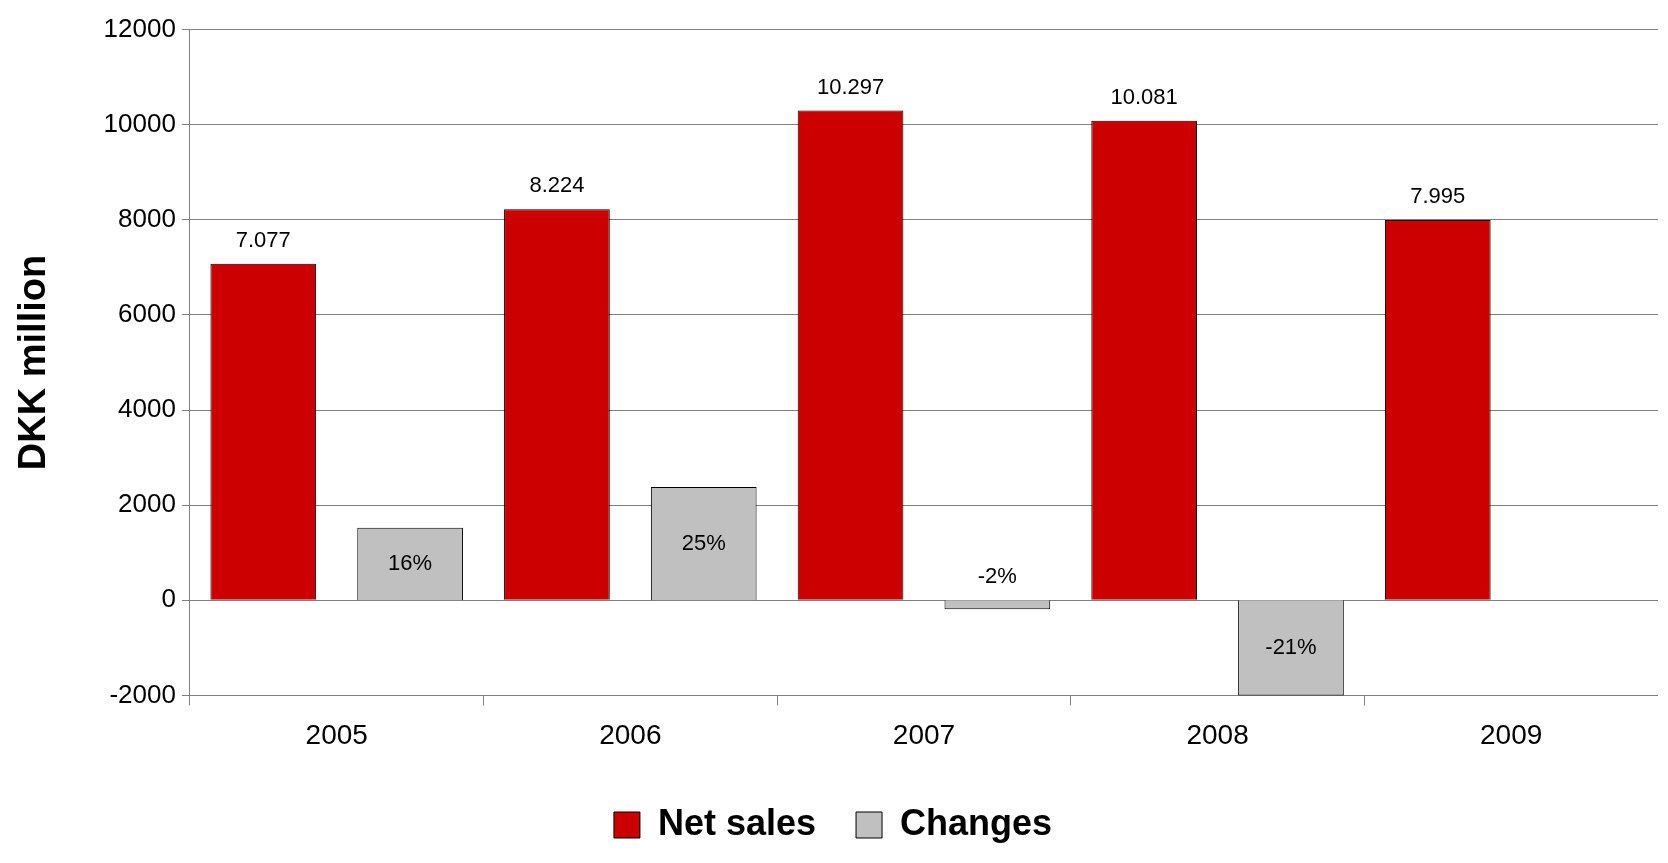  What do you see at coordinates (139, 27) in the screenshot?
I see `y-tick-label: 12000` at bounding box center [139, 27].